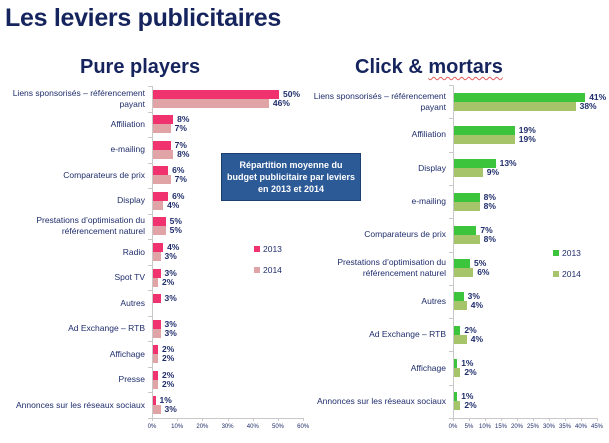 The height and width of the screenshot is (443, 609). What do you see at coordinates (549, 427) in the screenshot?
I see `x-tick-label: 30%` at bounding box center [549, 427].